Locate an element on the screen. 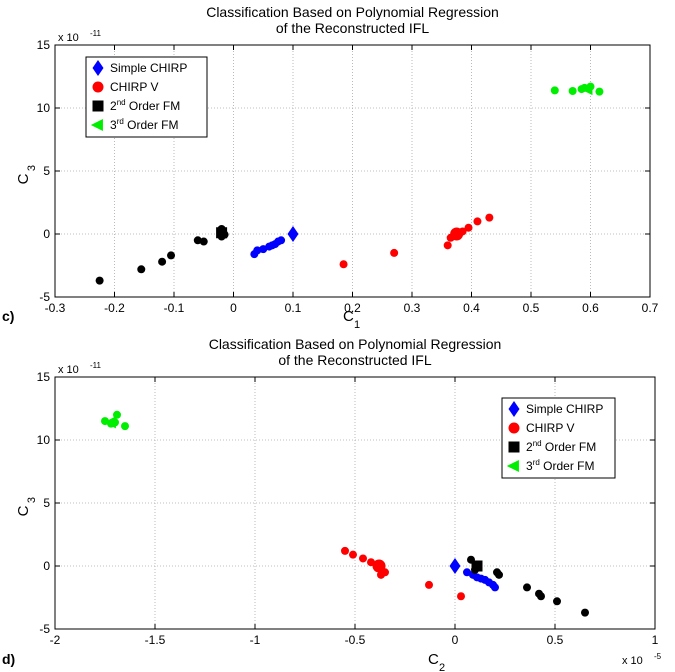 This screenshot has height=672, width=675. x-tick-label: -0.2 is located at coordinates (114, 308).